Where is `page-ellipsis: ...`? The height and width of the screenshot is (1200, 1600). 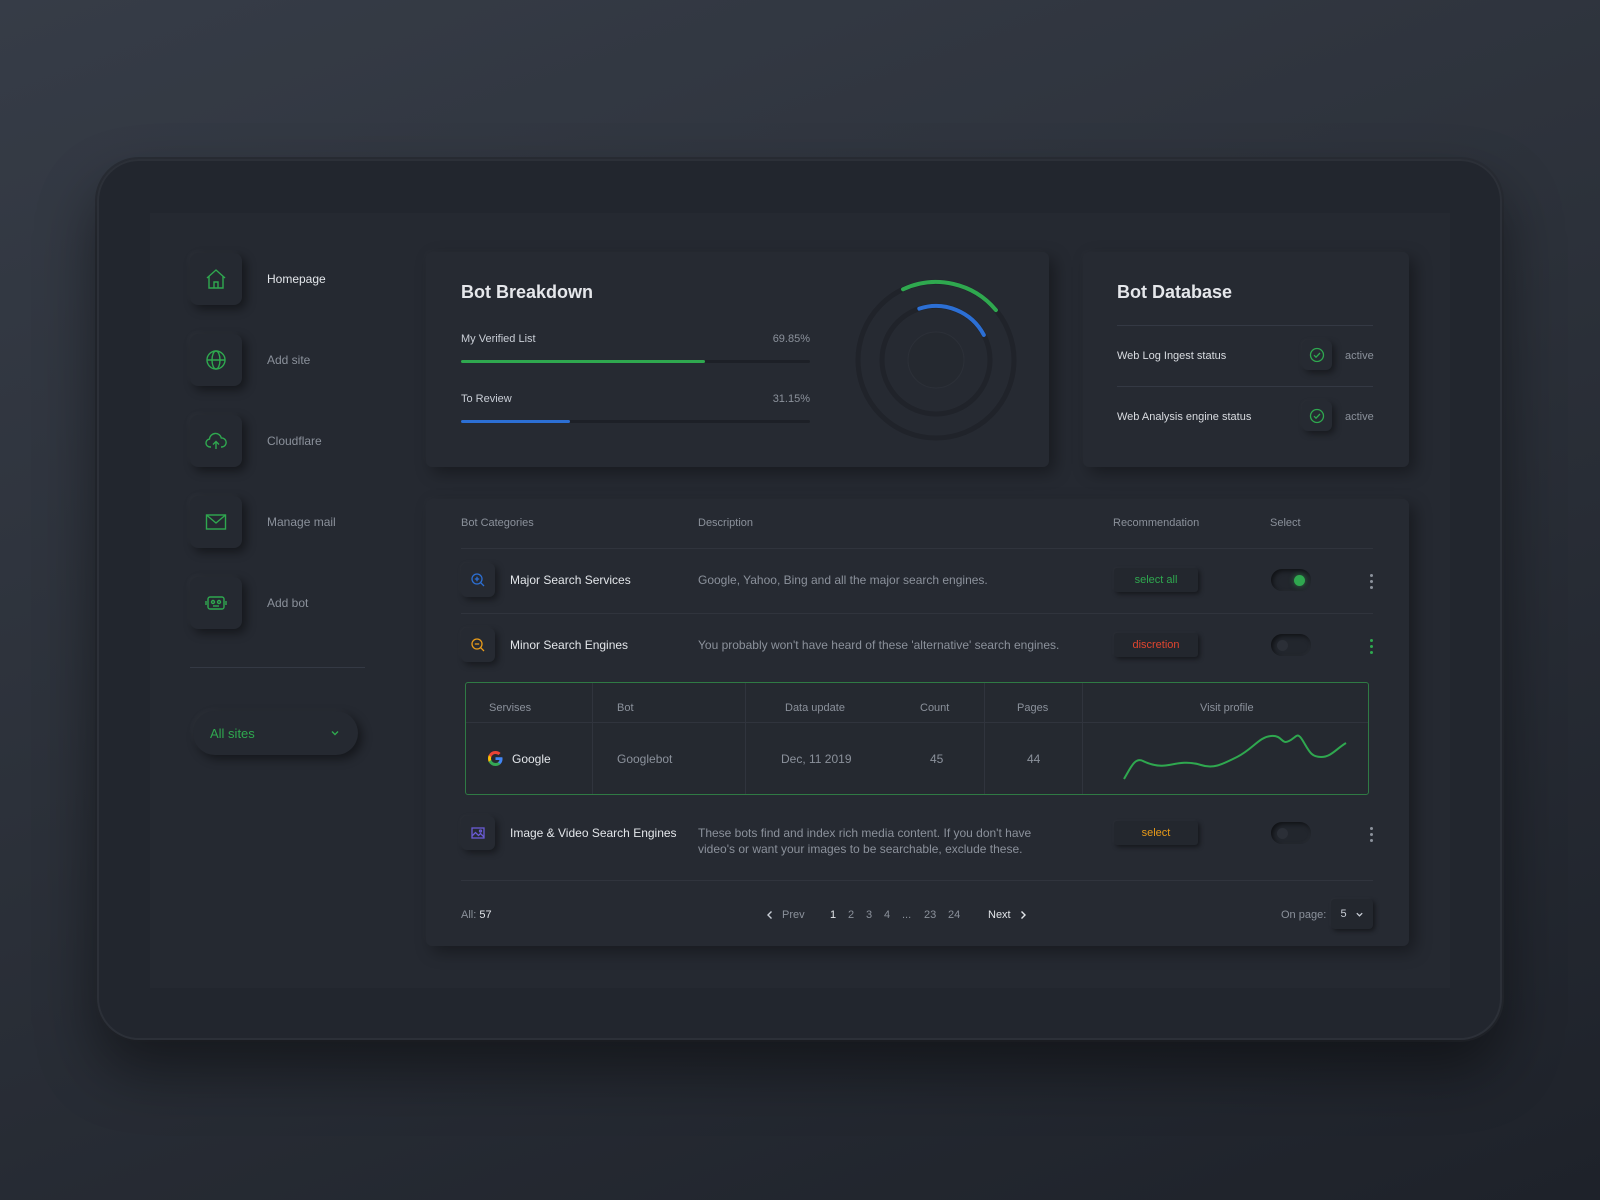 page-ellipsis: ... is located at coordinates (907, 915).